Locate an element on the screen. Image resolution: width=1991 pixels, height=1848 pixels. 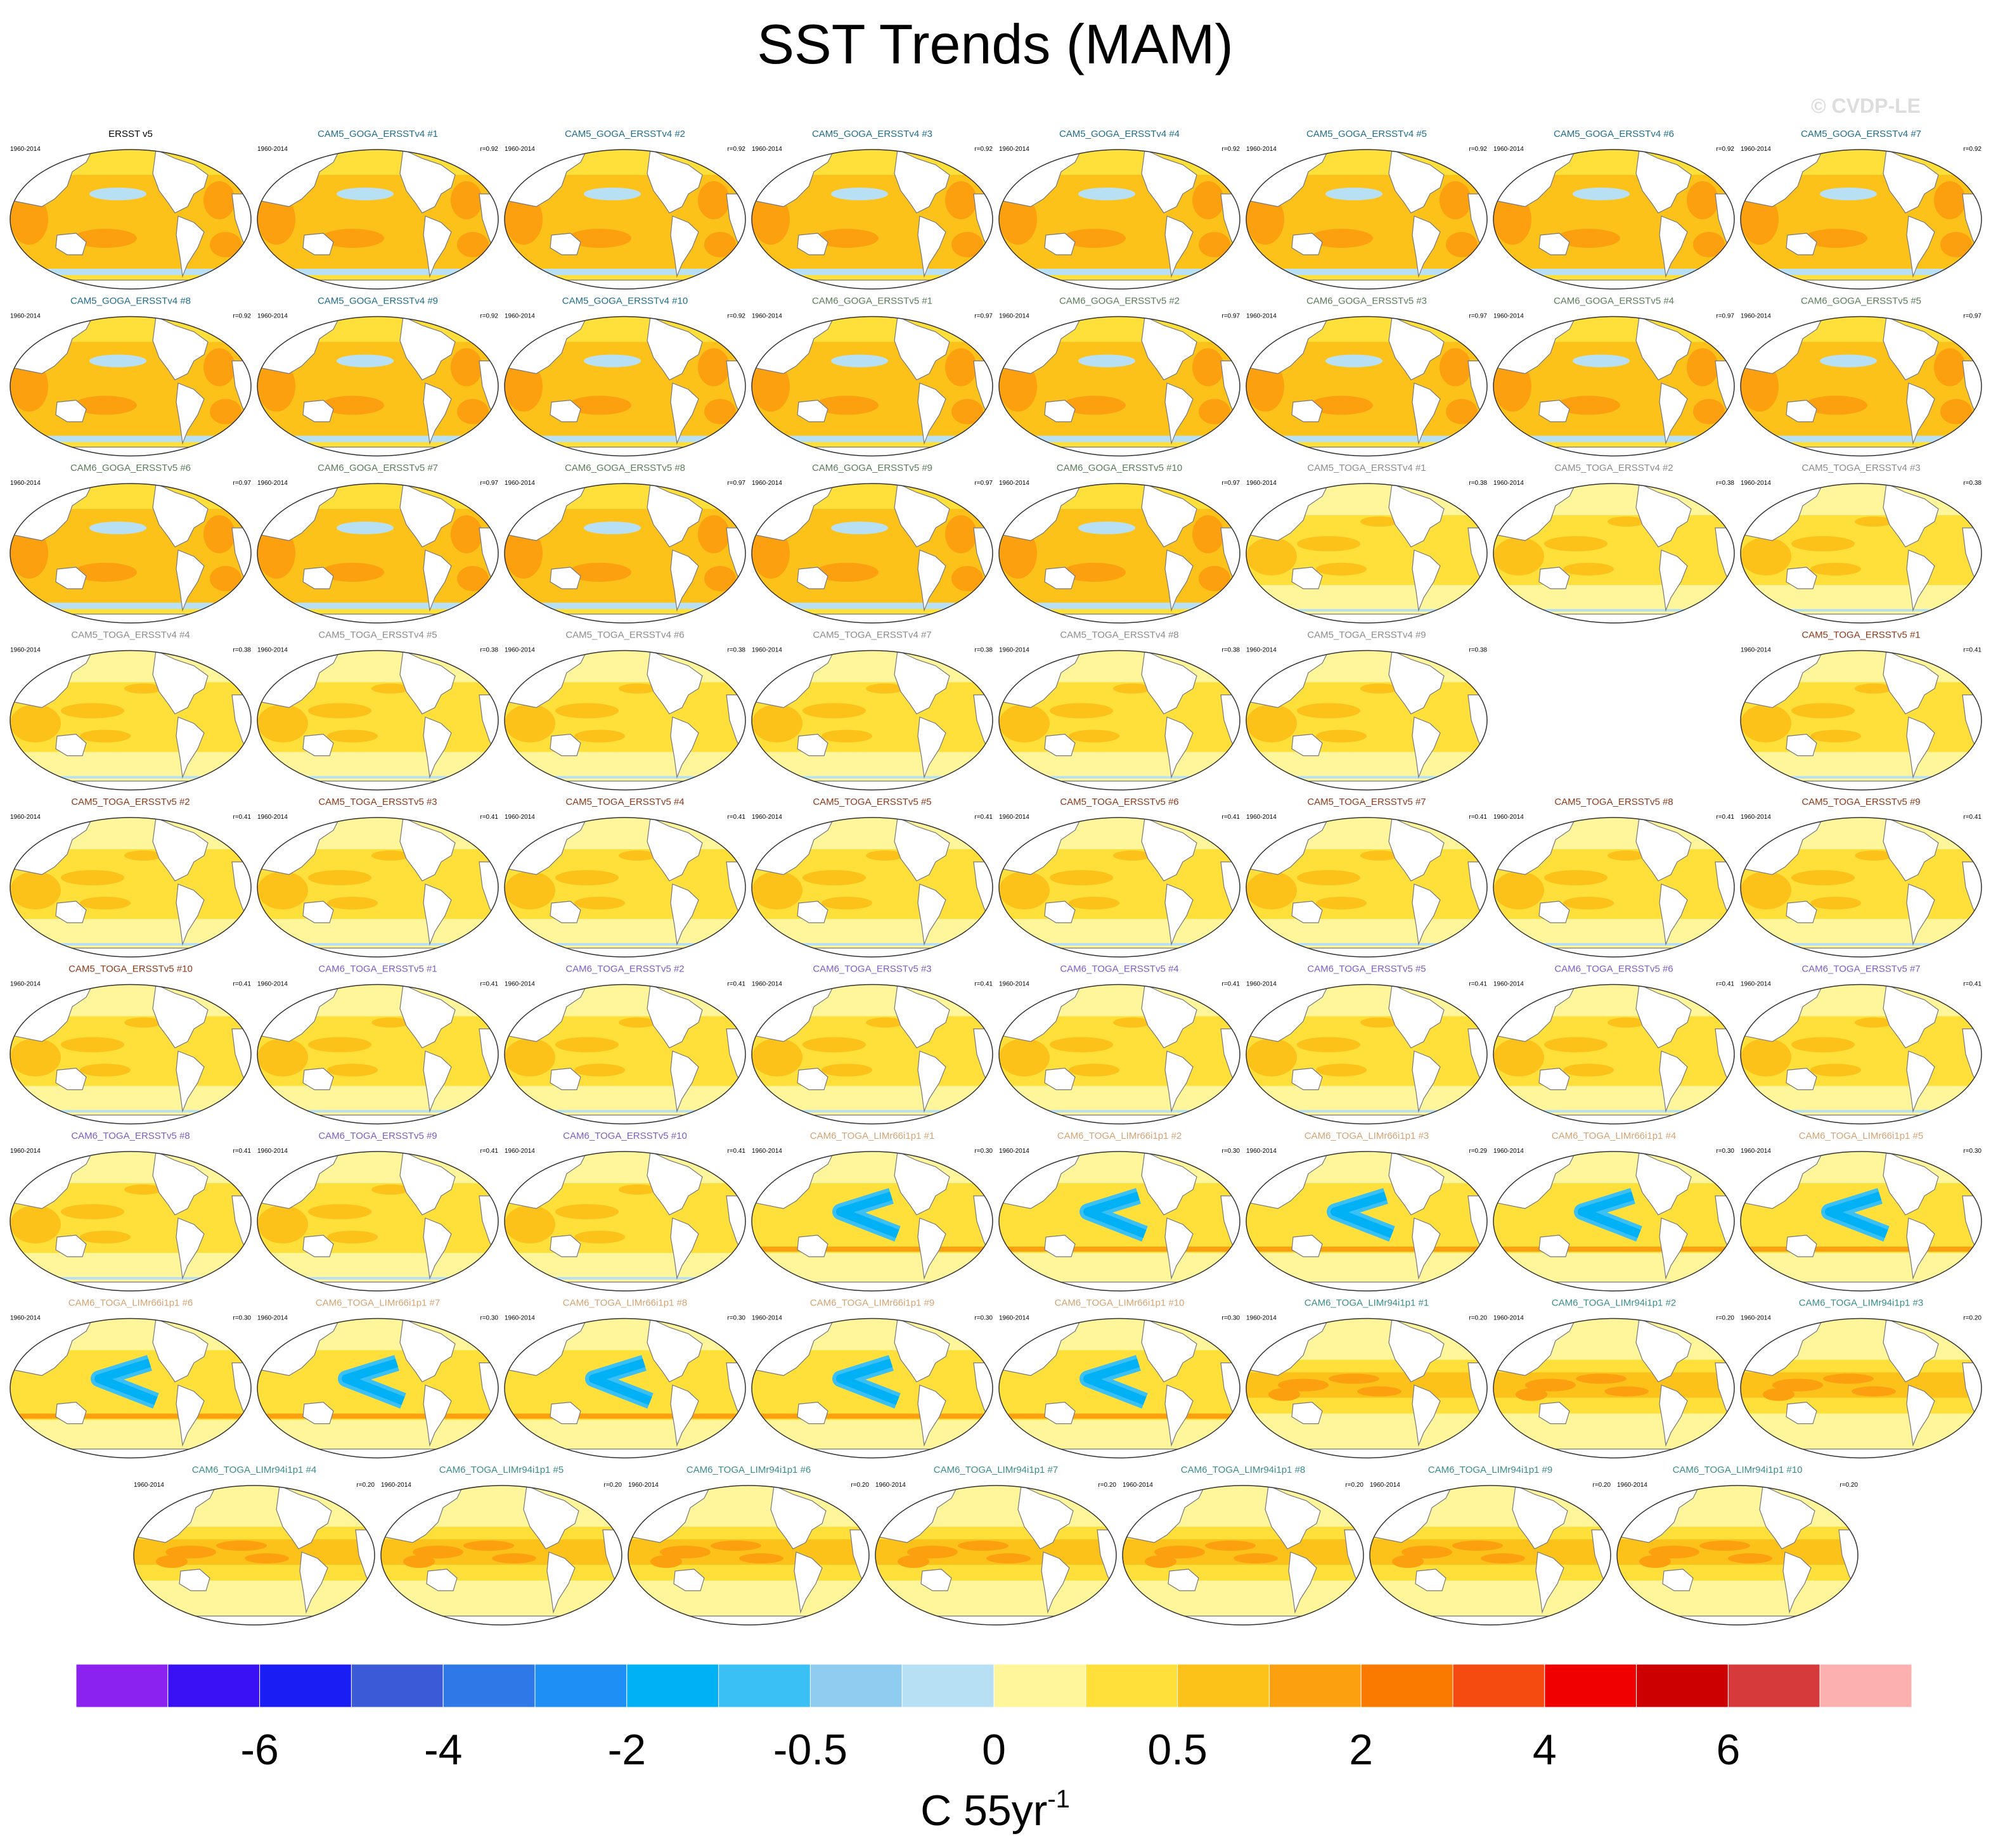
map-panel: CAM6_TOGA_LIMr66i1p1 #1 1960-2014 r=0.30 is located at coordinates (872, 1211).